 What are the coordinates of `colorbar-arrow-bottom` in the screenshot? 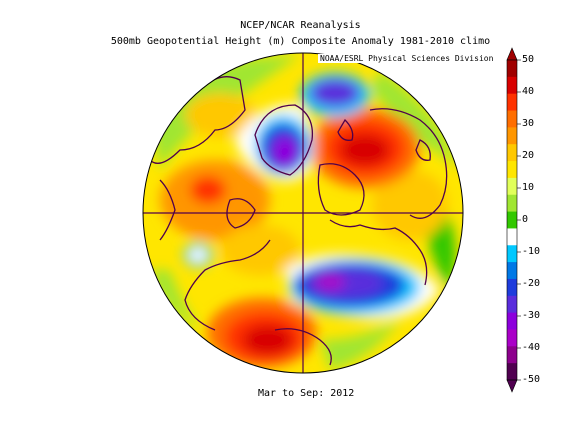 It's located at (512, 386).